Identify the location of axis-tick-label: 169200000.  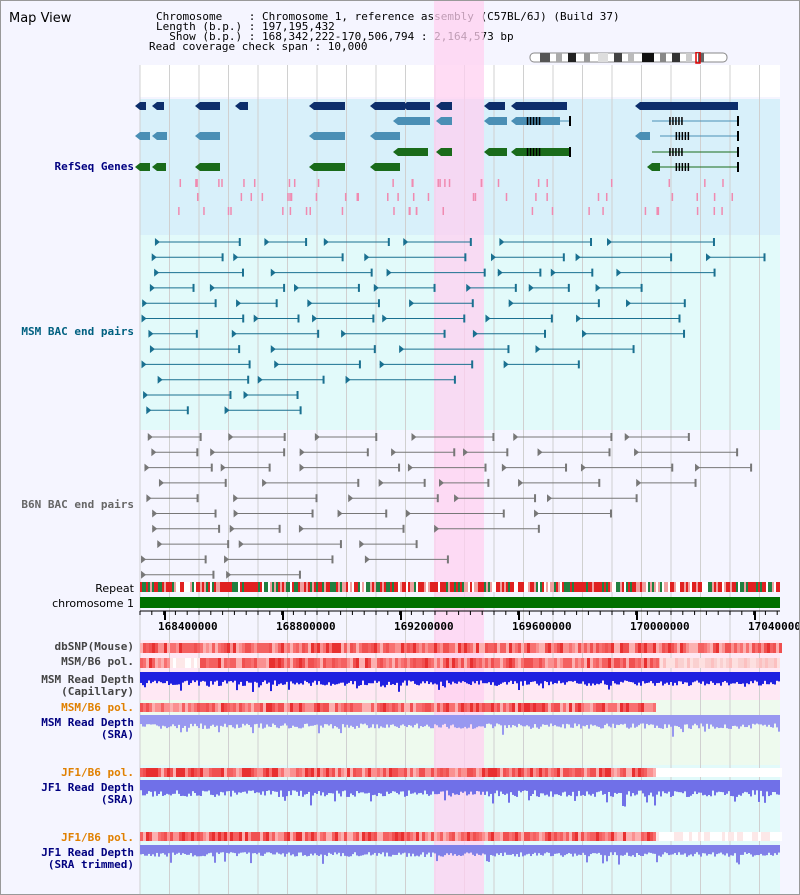
(424, 626).